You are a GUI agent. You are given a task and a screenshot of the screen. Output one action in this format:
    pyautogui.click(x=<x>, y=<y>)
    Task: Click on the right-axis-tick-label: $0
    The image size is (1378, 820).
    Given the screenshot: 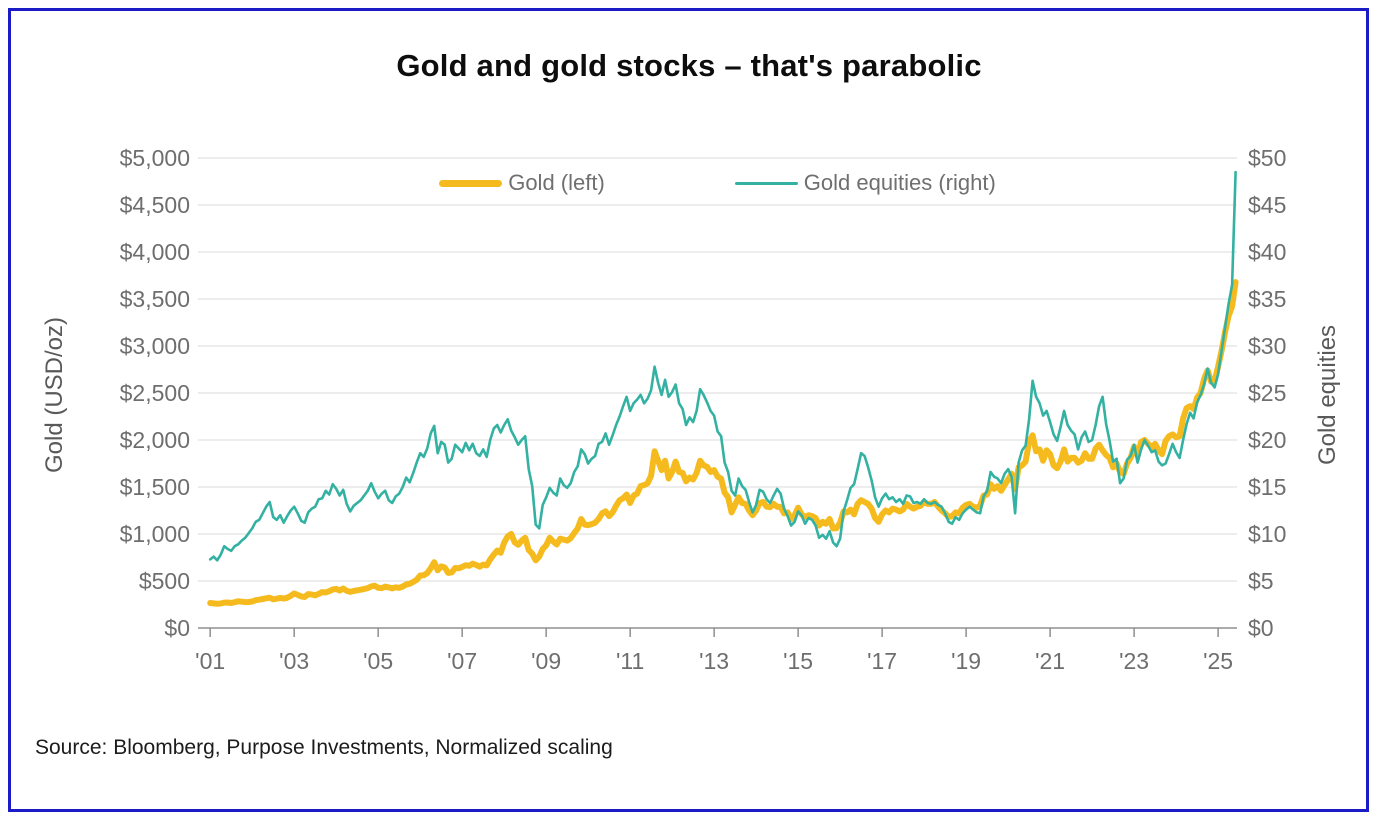 What is the action you would take?
    pyautogui.click(x=1261, y=628)
    